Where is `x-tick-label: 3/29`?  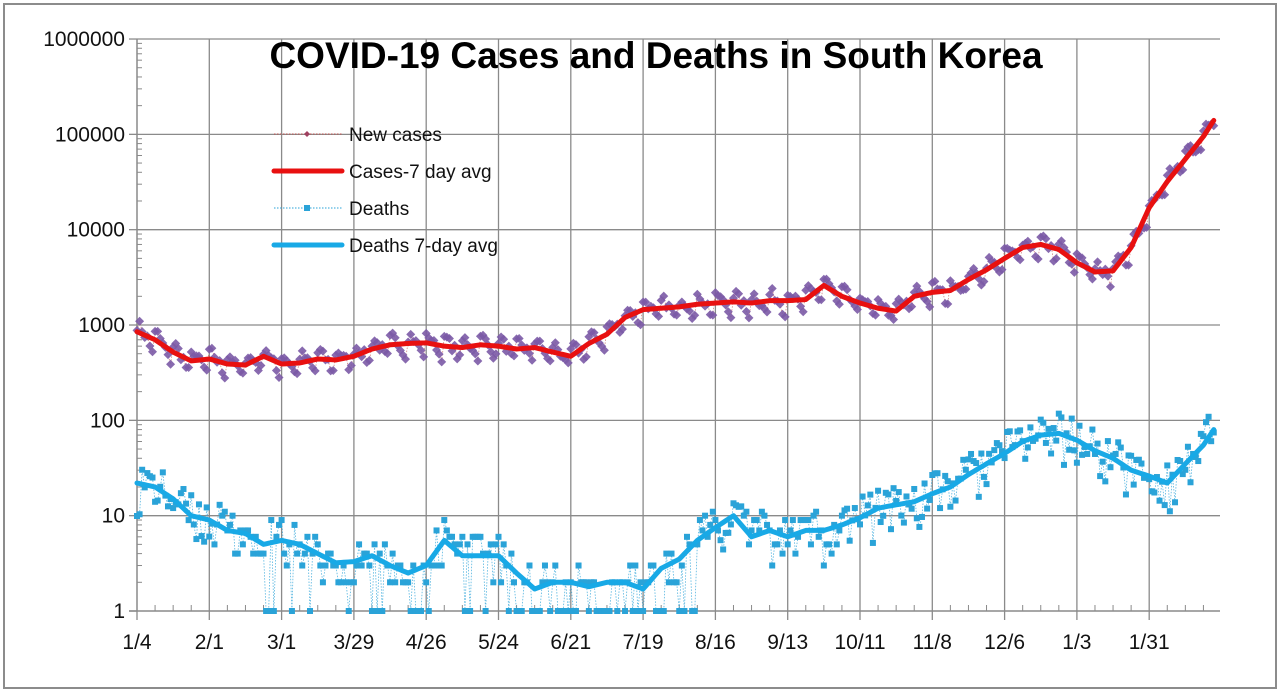
x-tick-label: 3/29 is located at coordinates (353, 642).